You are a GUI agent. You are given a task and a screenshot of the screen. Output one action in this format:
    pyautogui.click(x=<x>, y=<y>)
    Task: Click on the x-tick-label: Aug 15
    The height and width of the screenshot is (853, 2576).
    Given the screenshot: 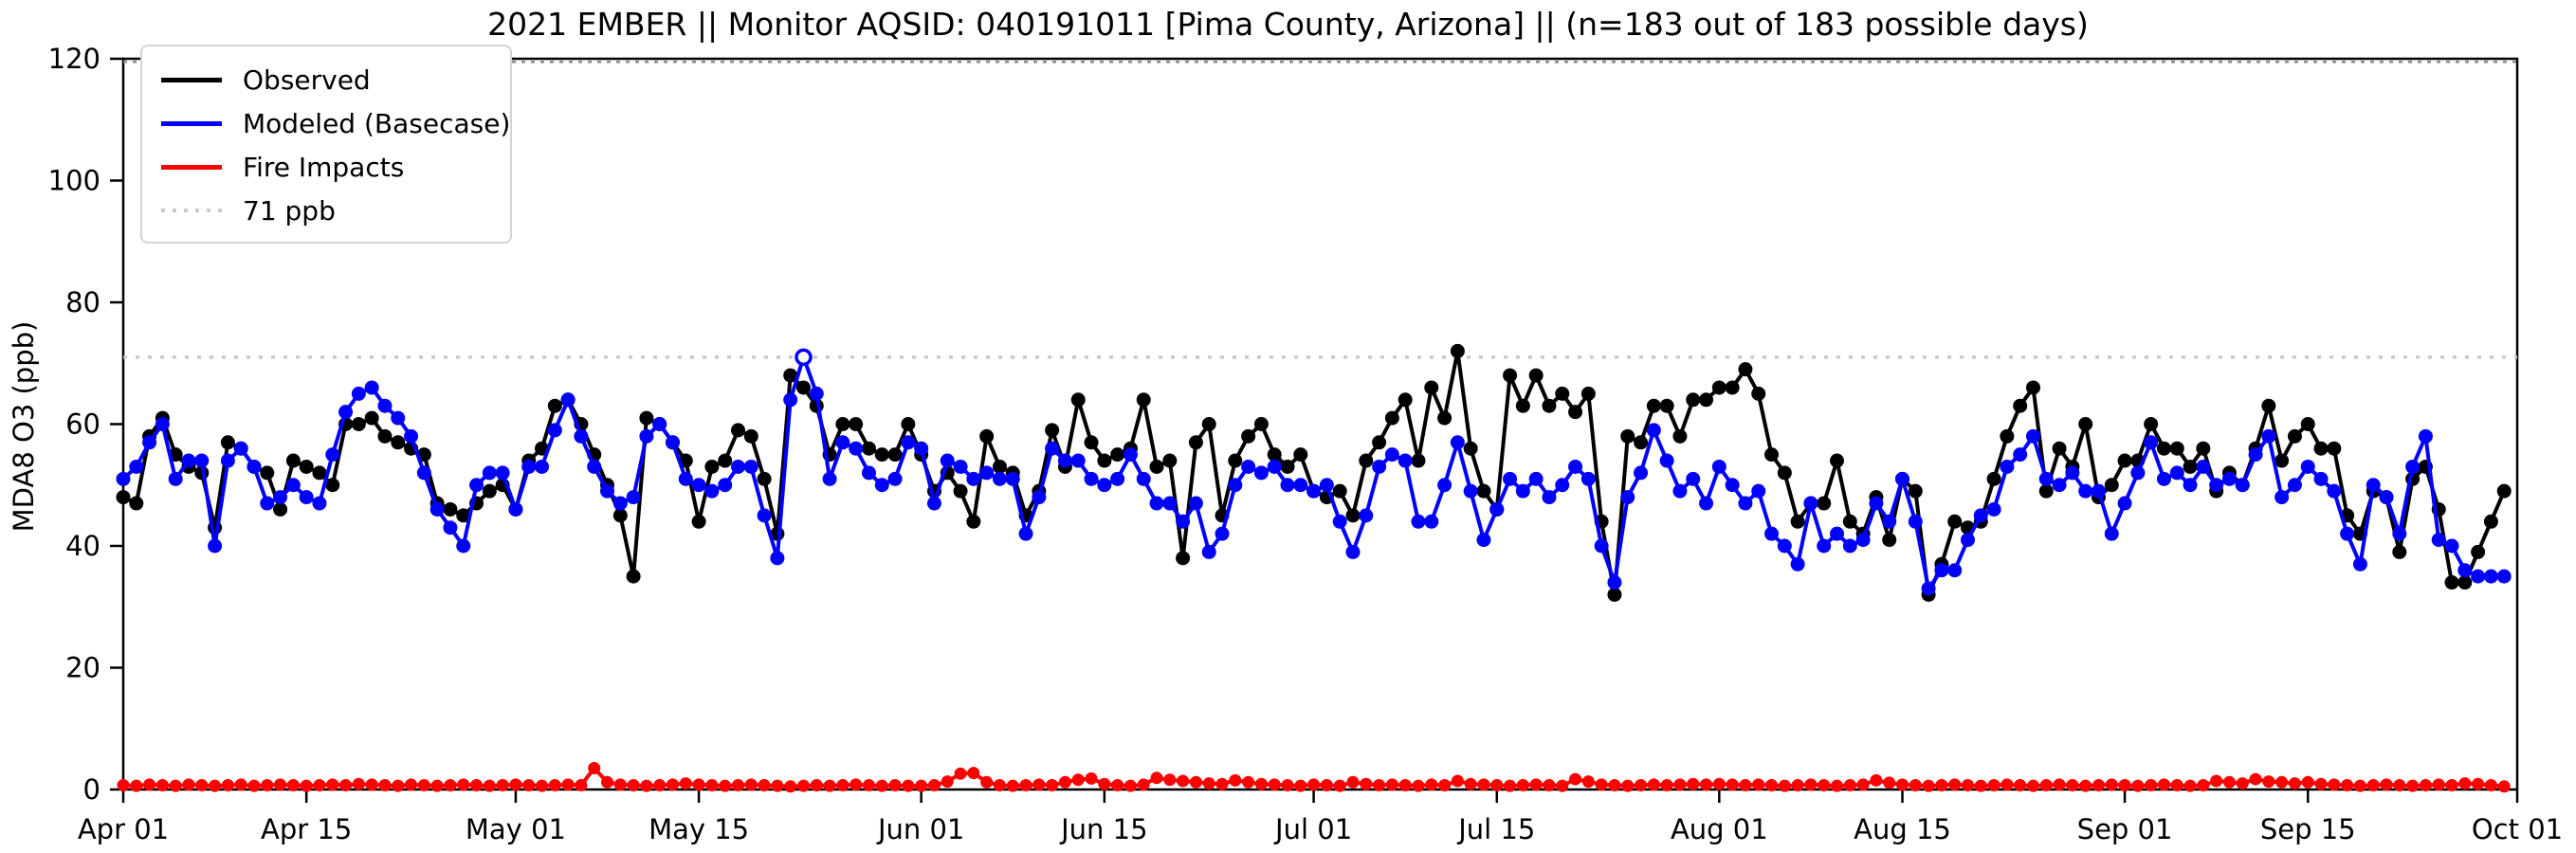 What is the action you would take?
    pyautogui.click(x=1902, y=829)
    